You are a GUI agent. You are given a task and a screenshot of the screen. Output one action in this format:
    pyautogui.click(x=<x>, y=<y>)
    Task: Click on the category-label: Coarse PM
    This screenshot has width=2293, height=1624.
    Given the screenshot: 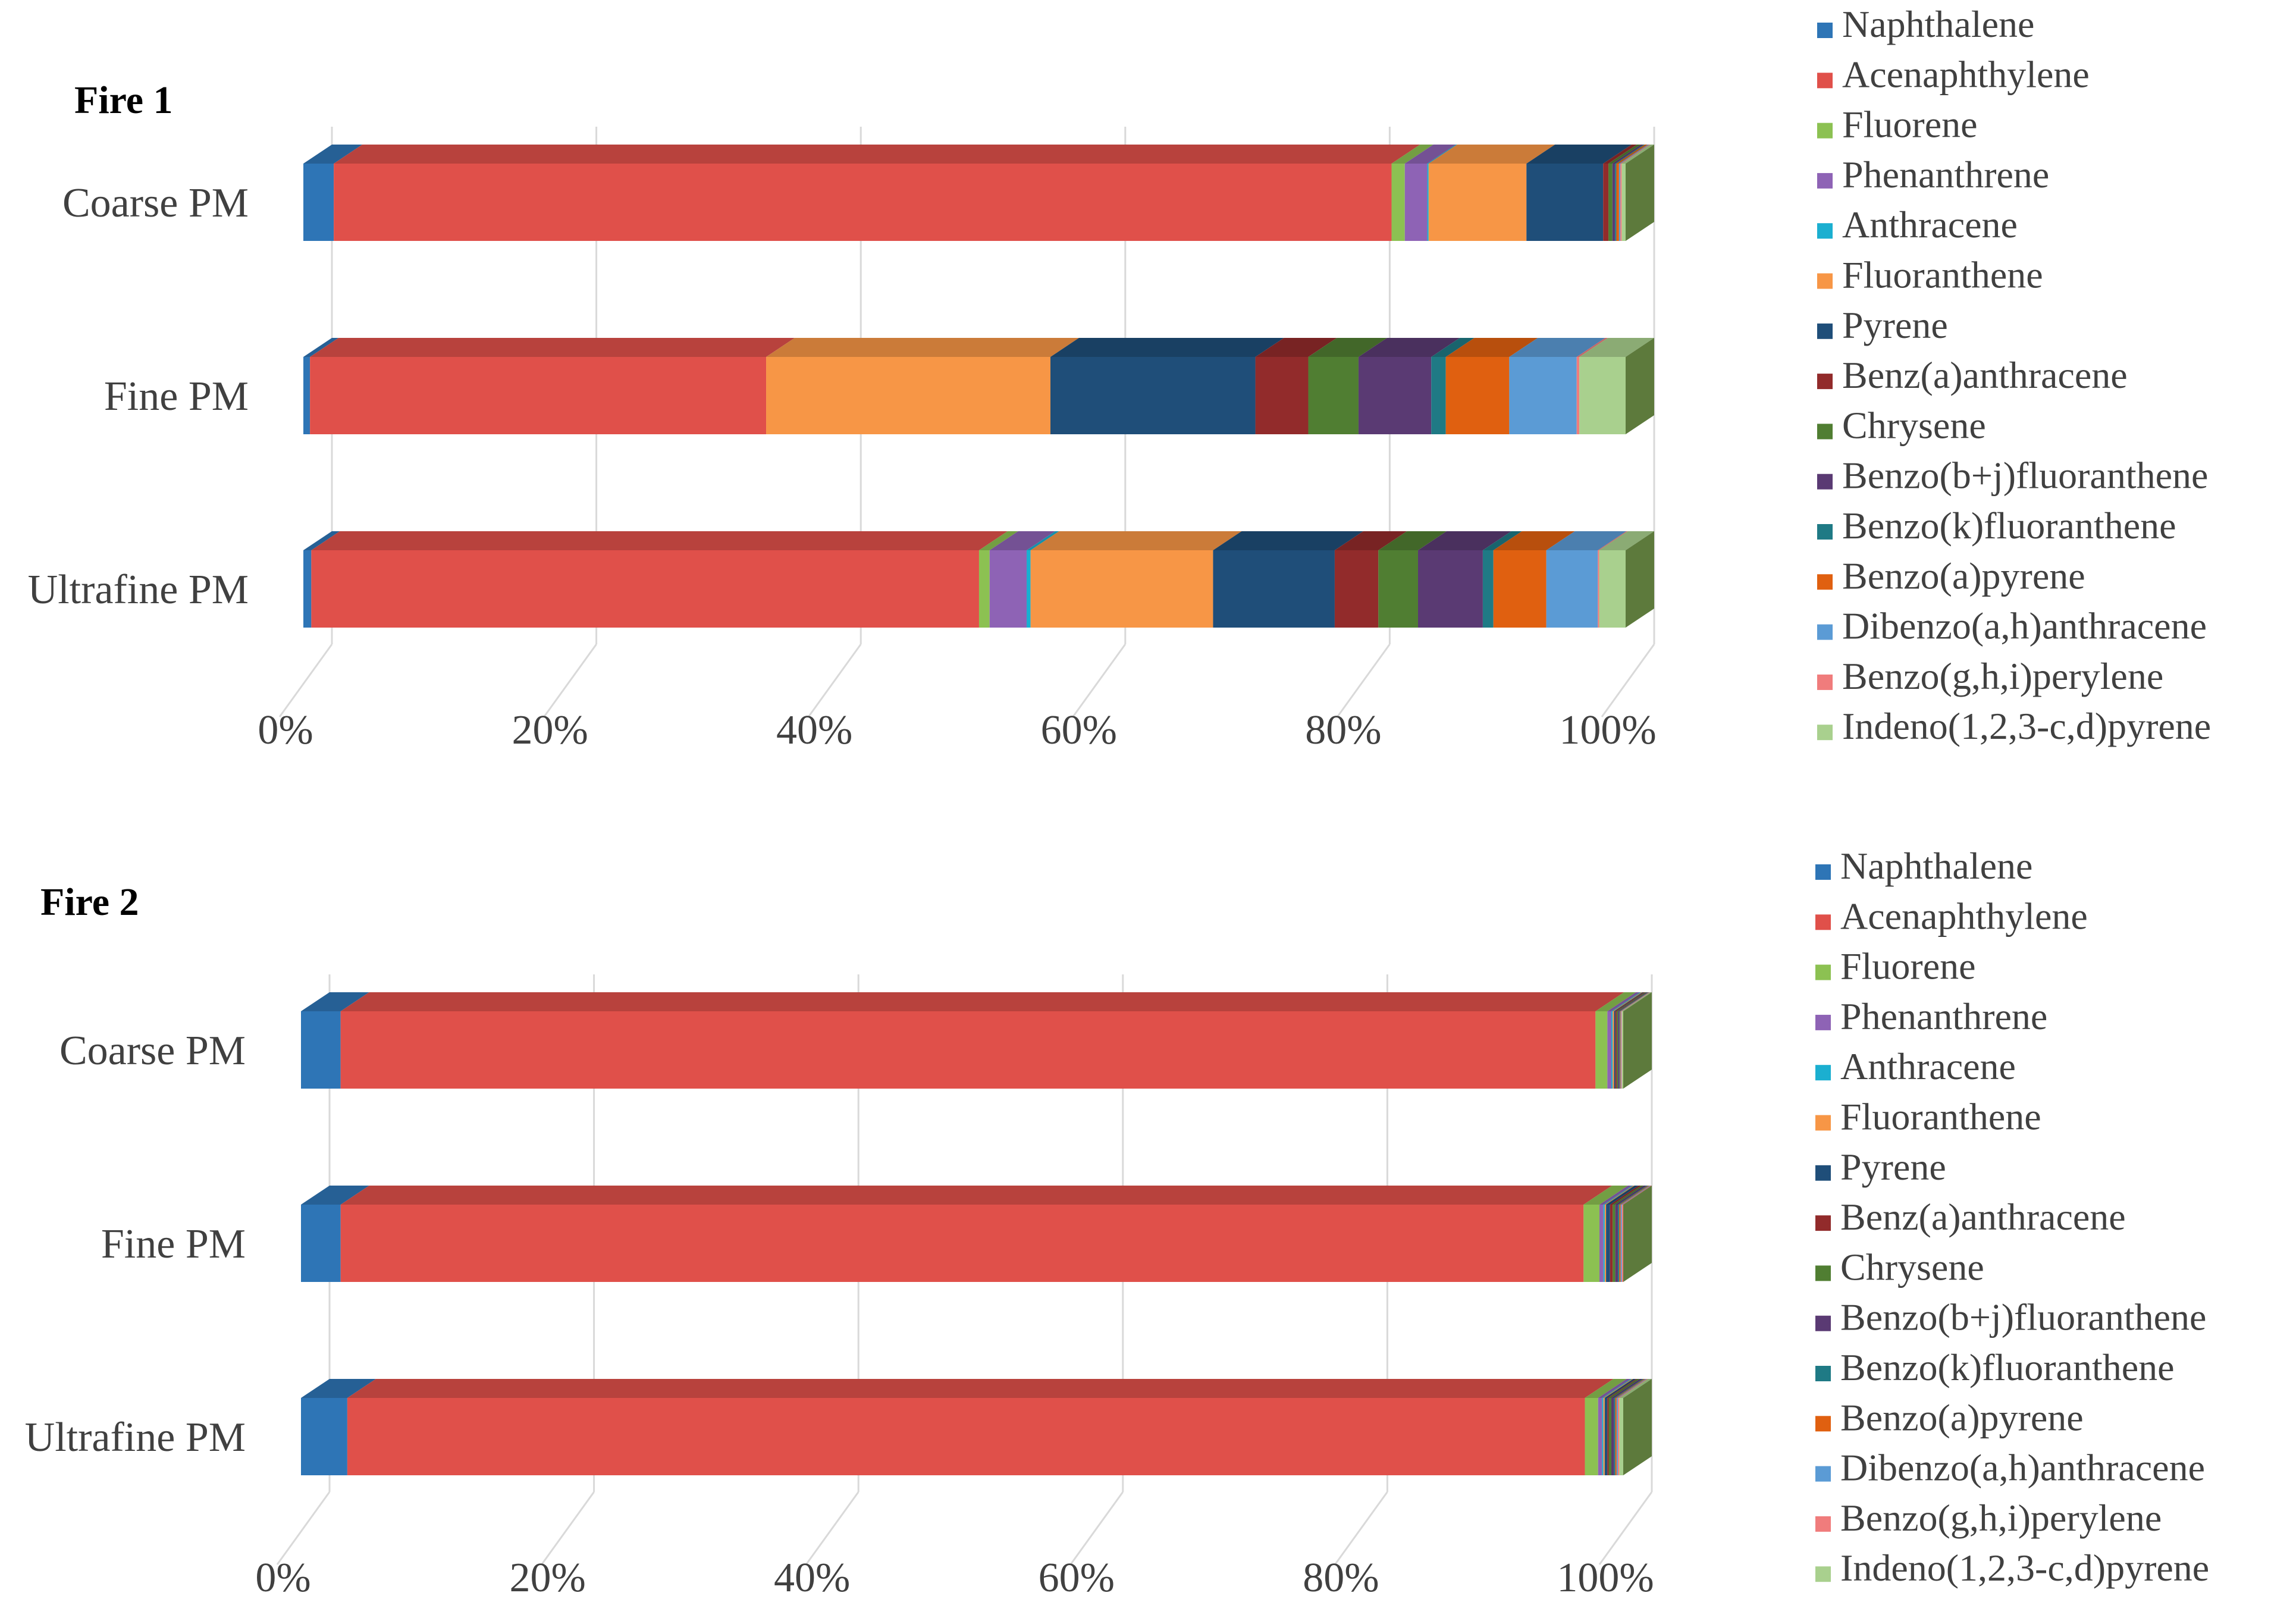 What is the action you would take?
    pyautogui.click(x=152, y=1051)
    